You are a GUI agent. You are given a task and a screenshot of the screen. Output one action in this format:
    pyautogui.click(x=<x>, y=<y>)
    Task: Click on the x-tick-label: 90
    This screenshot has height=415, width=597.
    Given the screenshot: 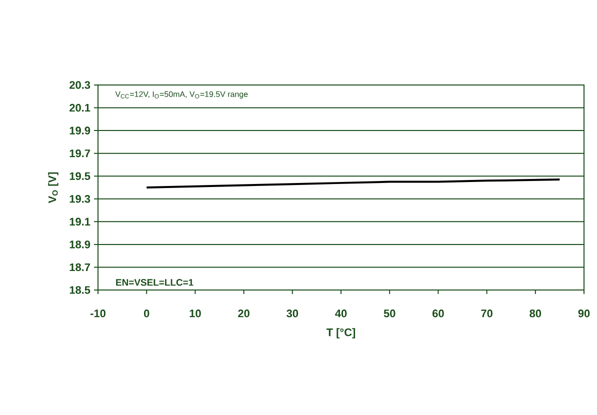 What is the action you would take?
    pyautogui.click(x=584, y=314)
    